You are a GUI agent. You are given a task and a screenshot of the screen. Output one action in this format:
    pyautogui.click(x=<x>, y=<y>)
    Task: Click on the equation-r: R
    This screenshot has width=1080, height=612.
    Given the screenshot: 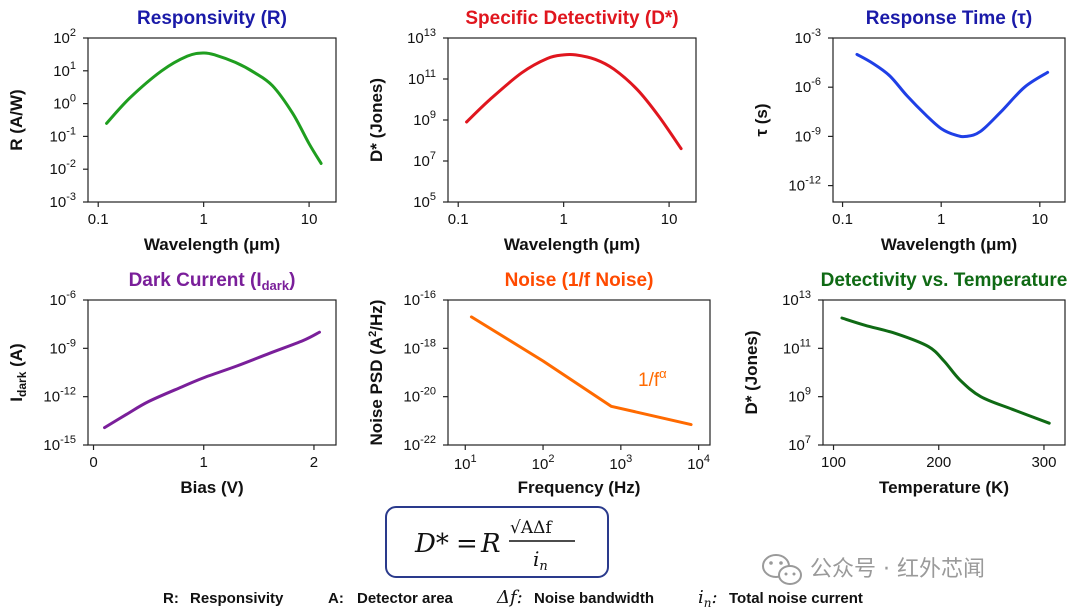 What is the action you would take?
    pyautogui.click(x=490, y=544)
    